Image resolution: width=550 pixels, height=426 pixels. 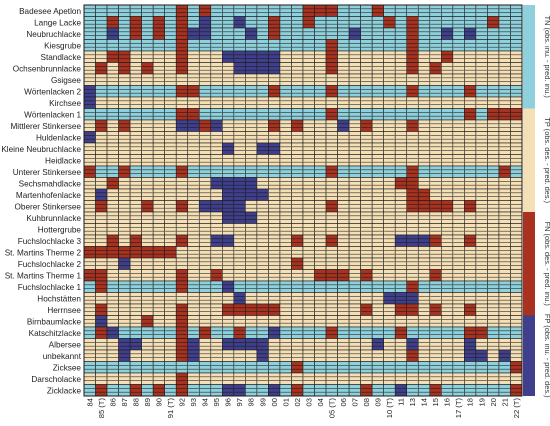 I want to click on row-label: unbekannt, so click(x=62, y=356).